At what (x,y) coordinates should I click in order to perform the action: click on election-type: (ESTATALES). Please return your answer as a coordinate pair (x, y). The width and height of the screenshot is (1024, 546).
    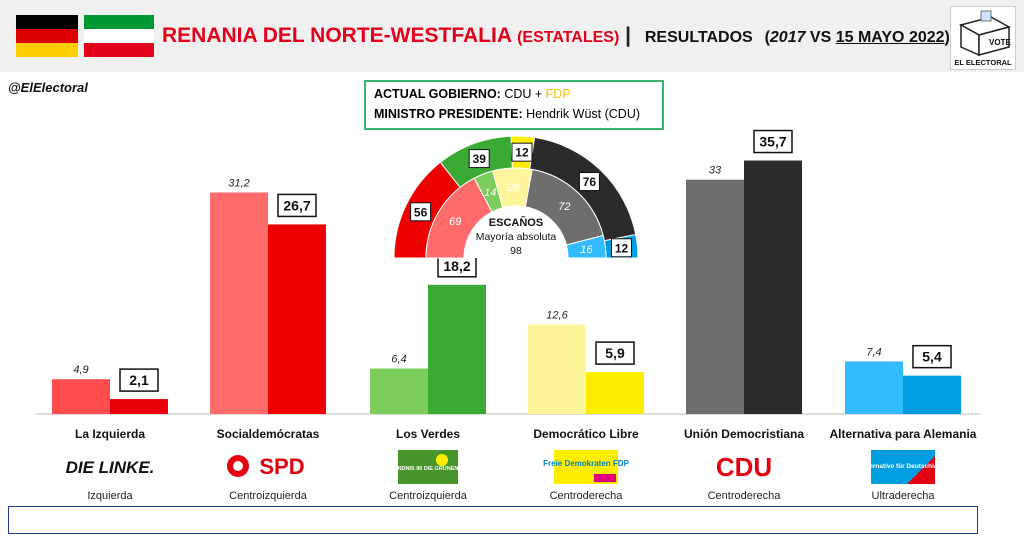
    Looking at the image, I should click on (568, 37).